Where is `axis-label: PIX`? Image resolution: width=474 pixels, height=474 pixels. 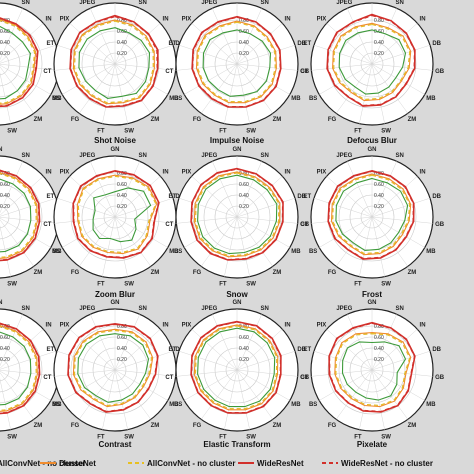 axis-label: PIX is located at coordinates (187, 325).